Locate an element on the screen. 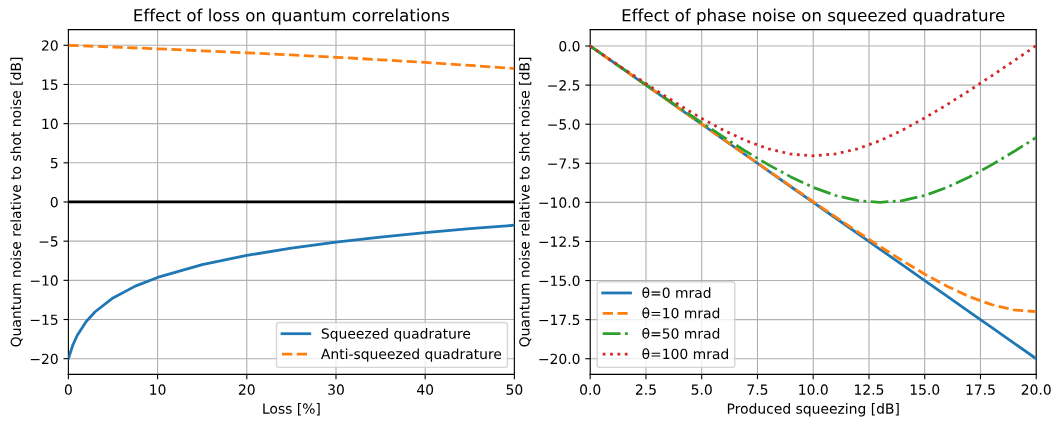  x-tick-label: 2.5 is located at coordinates (645, 389).